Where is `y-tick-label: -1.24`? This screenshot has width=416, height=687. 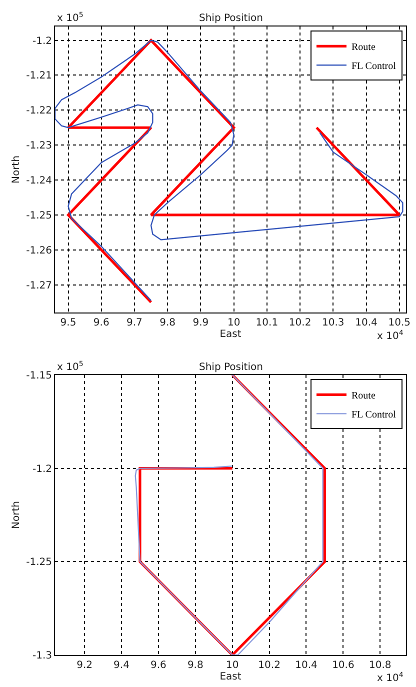 y-tick-label: -1.24 is located at coordinates (39, 181).